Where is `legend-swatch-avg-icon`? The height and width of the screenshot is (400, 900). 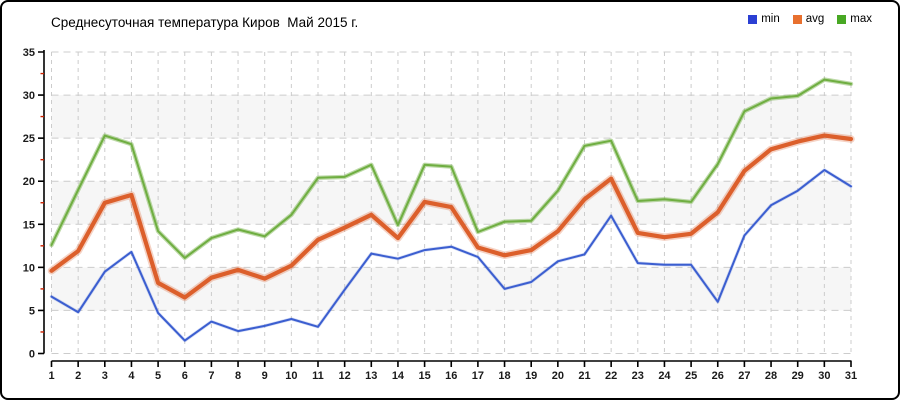
legend-swatch-avg-icon is located at coordinates (797, 19).